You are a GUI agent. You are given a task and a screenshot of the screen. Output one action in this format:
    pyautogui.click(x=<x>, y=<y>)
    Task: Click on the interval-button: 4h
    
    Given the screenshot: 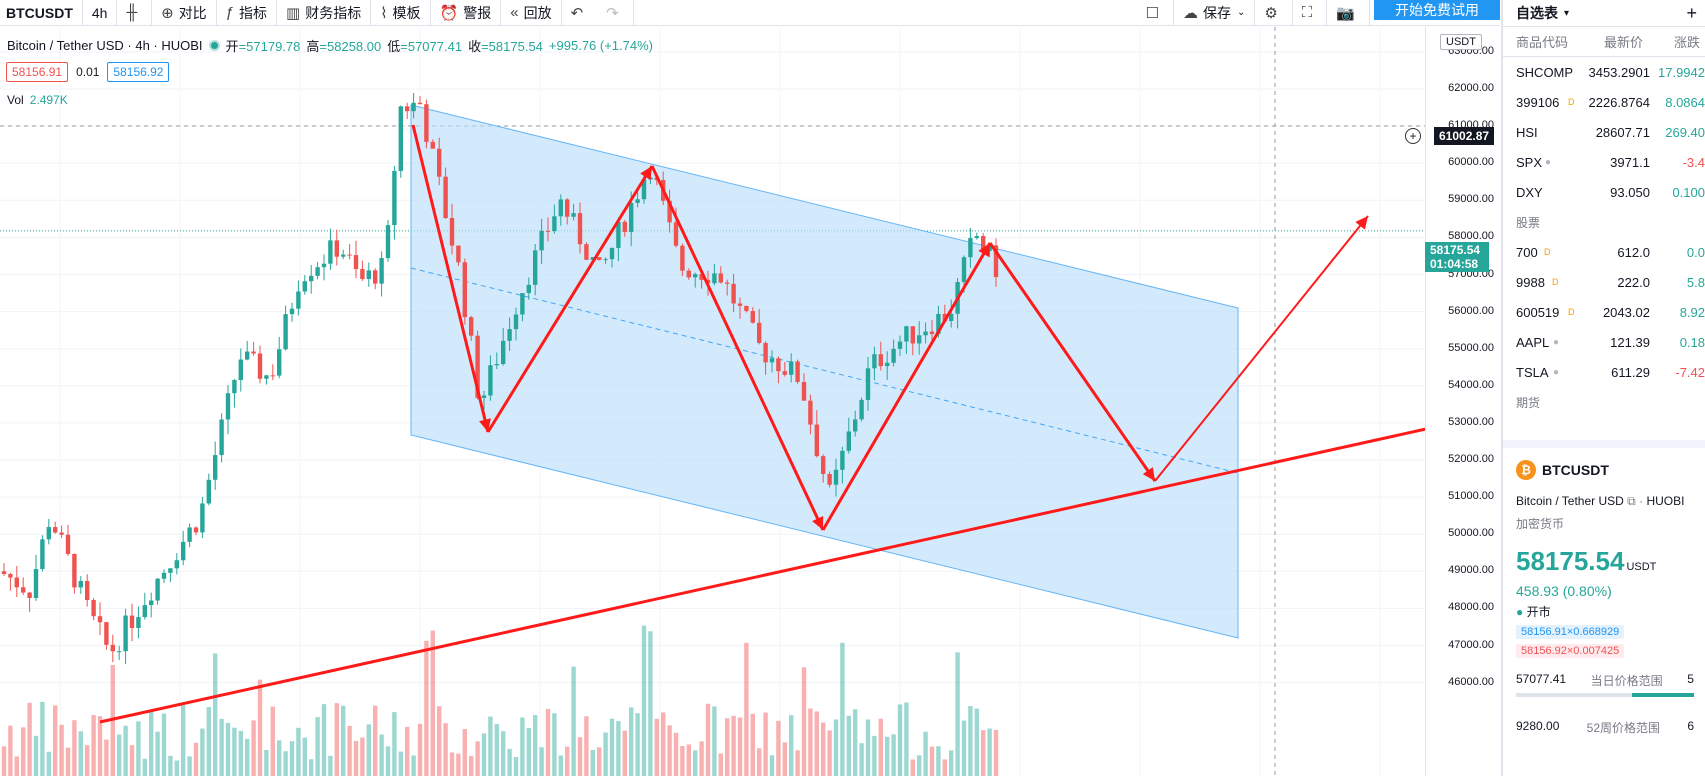 What is the action you would take?
    pyautogui.click(x=100, y=13)
    